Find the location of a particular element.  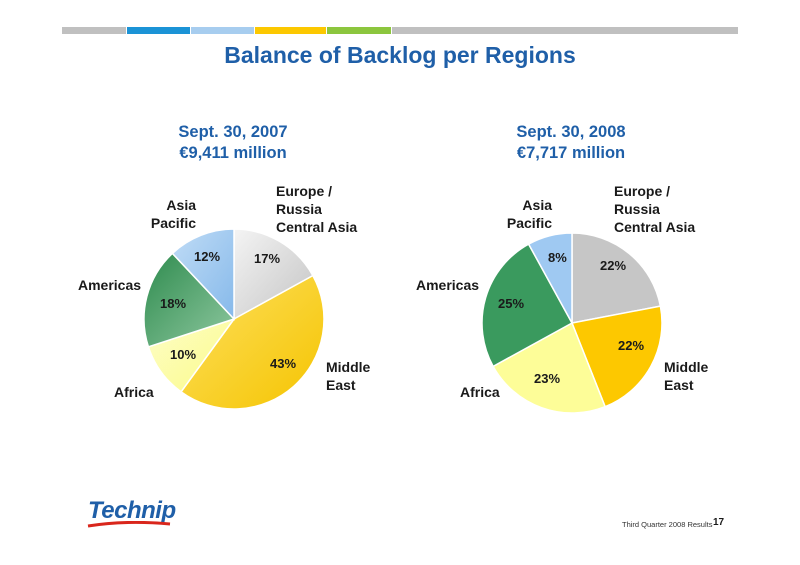

pie-slice-2007-middle-east is located at coordinates (252, 342).